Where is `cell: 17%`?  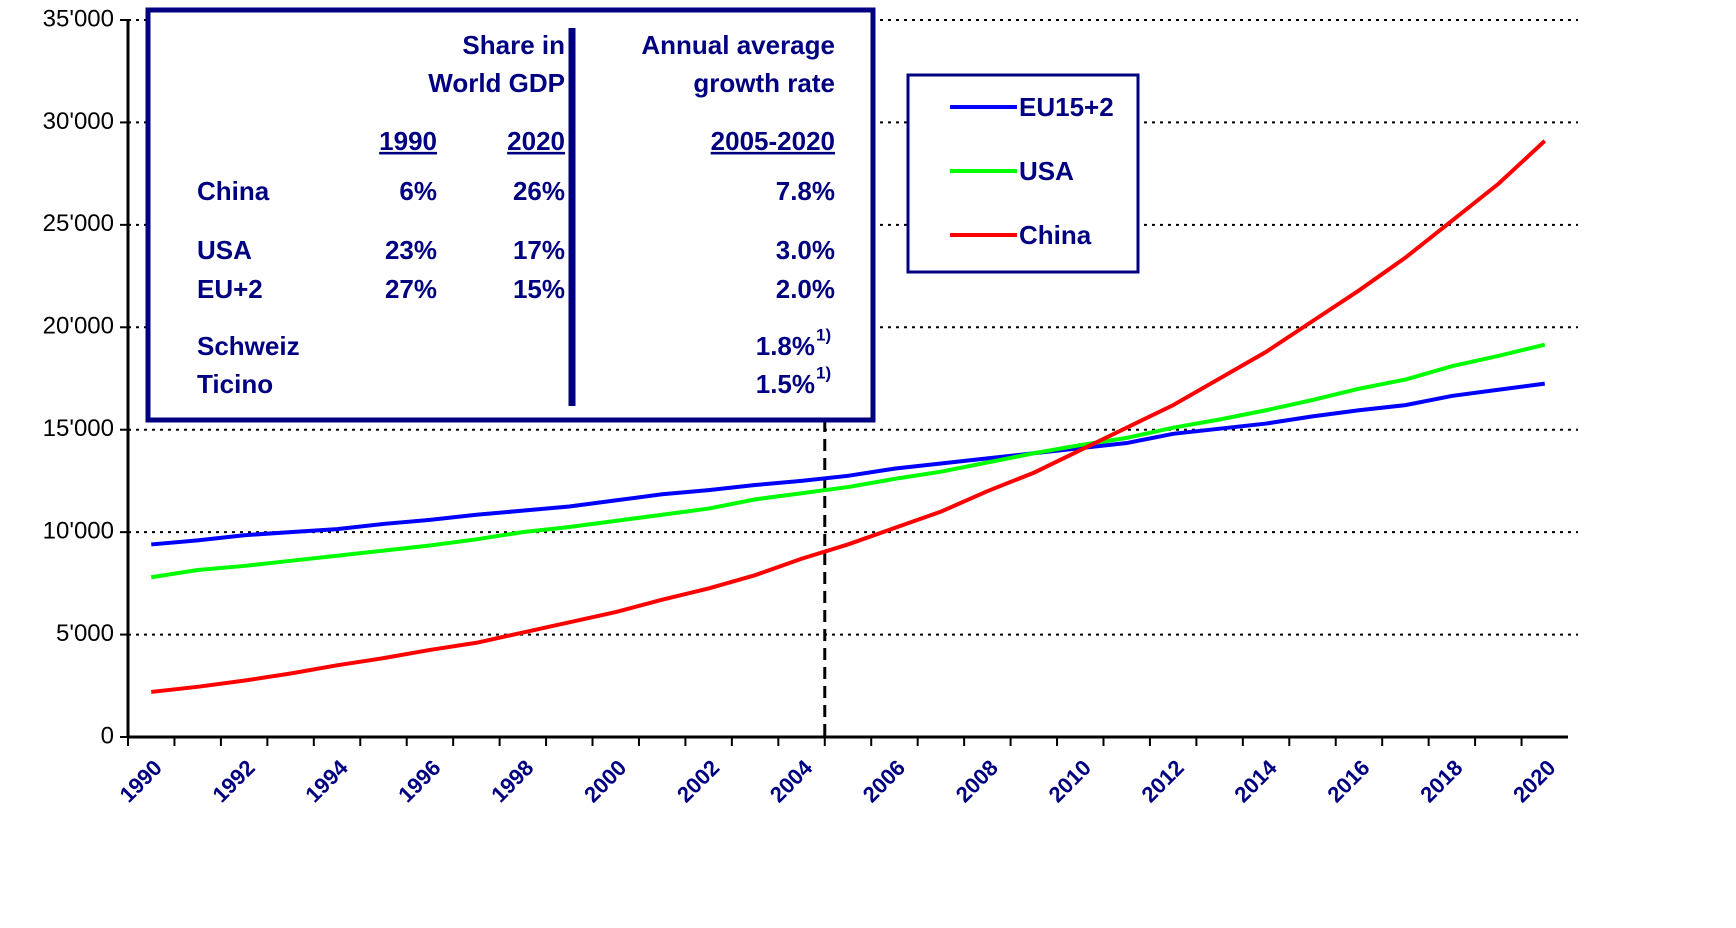
cell: 17% is located at coordinates (539, 250).